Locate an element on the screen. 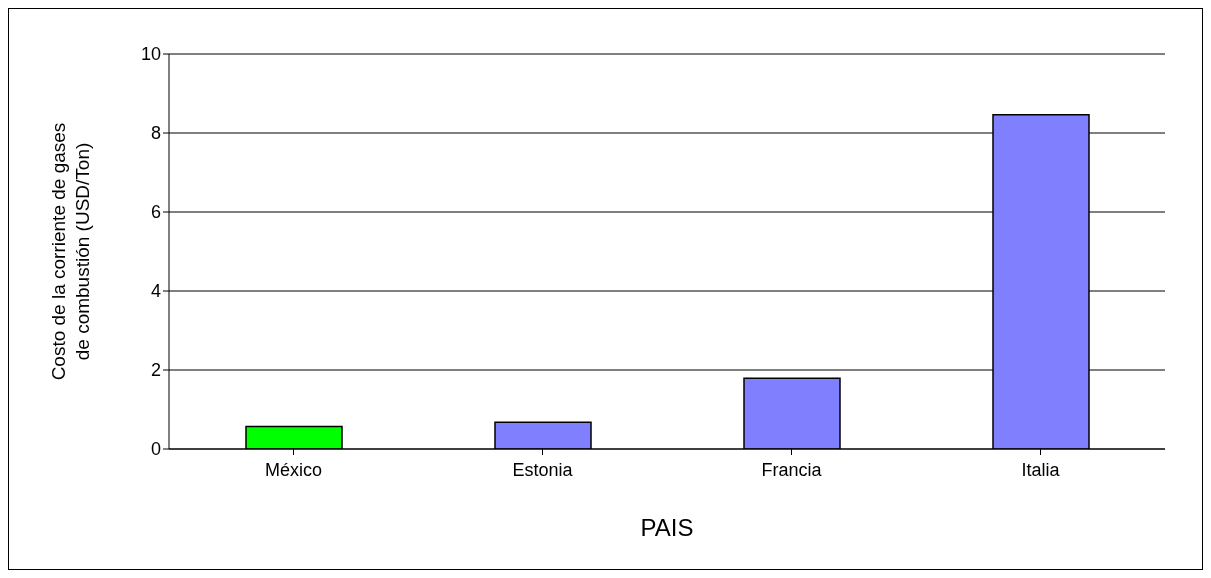  y-tick-label: 0 is located at coordinates (155, 449).